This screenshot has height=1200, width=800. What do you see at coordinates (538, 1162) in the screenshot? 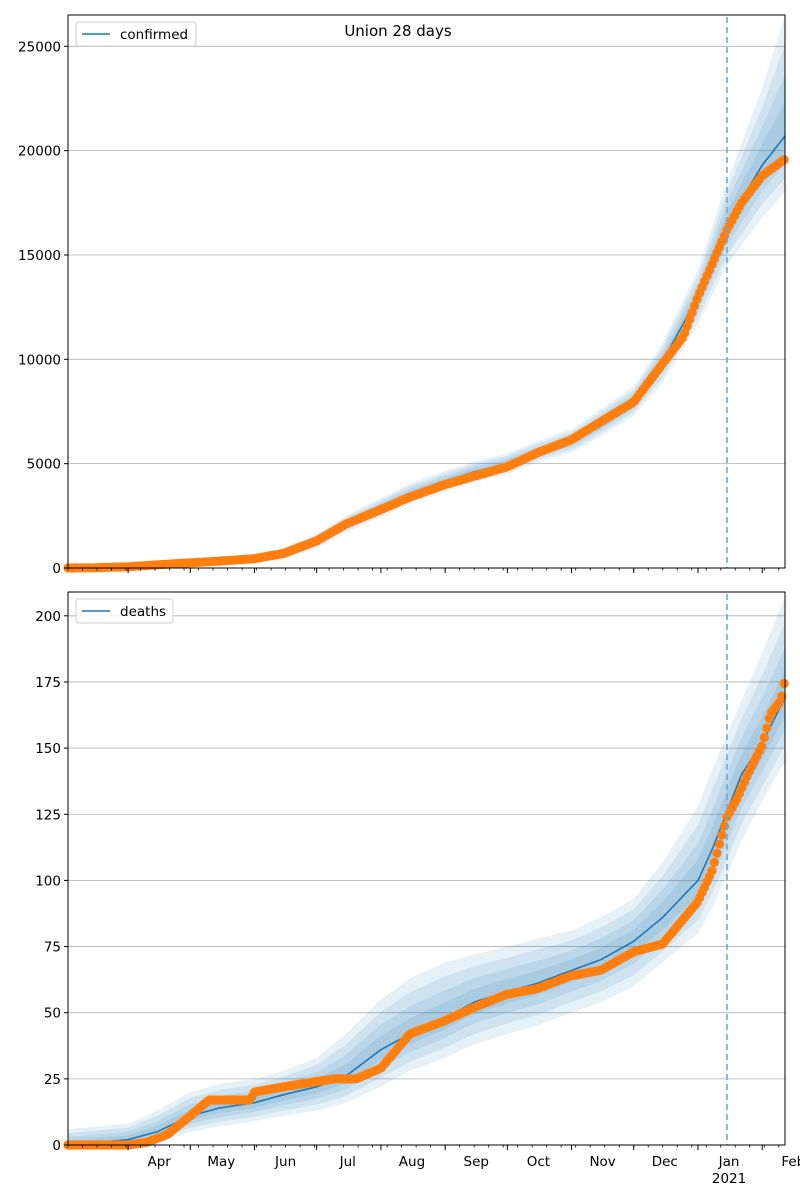
I see `x-tick-label: Oct` at bounding box center [538, 1162].